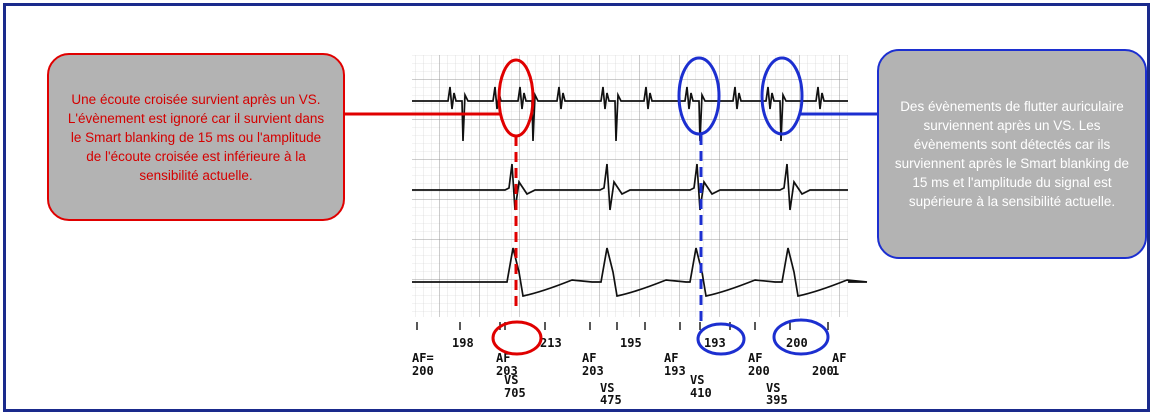 Image resolution: width=1153 pixels, height=414 pixels. I want to click on marker-value-top: 198, so click(463, 343).